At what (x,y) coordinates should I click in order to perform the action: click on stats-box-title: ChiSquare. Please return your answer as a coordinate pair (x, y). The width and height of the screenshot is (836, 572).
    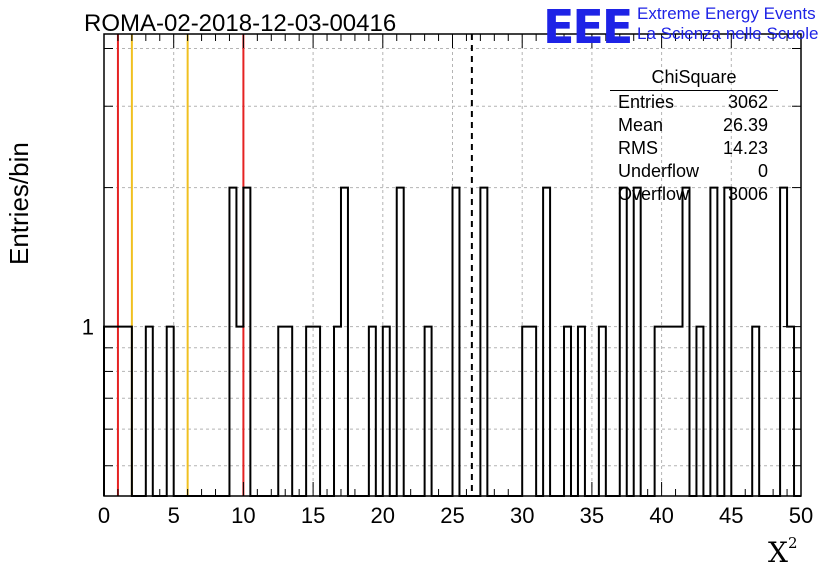
    Looking at the image, I should click on (694, 77).